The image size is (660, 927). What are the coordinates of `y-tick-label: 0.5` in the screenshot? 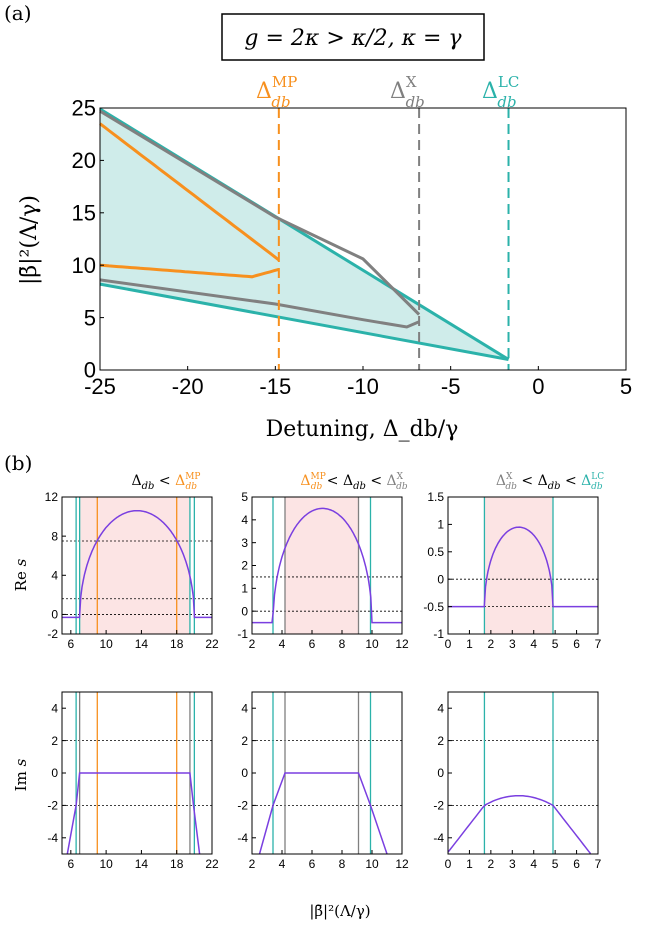 It's located at (435, 552).